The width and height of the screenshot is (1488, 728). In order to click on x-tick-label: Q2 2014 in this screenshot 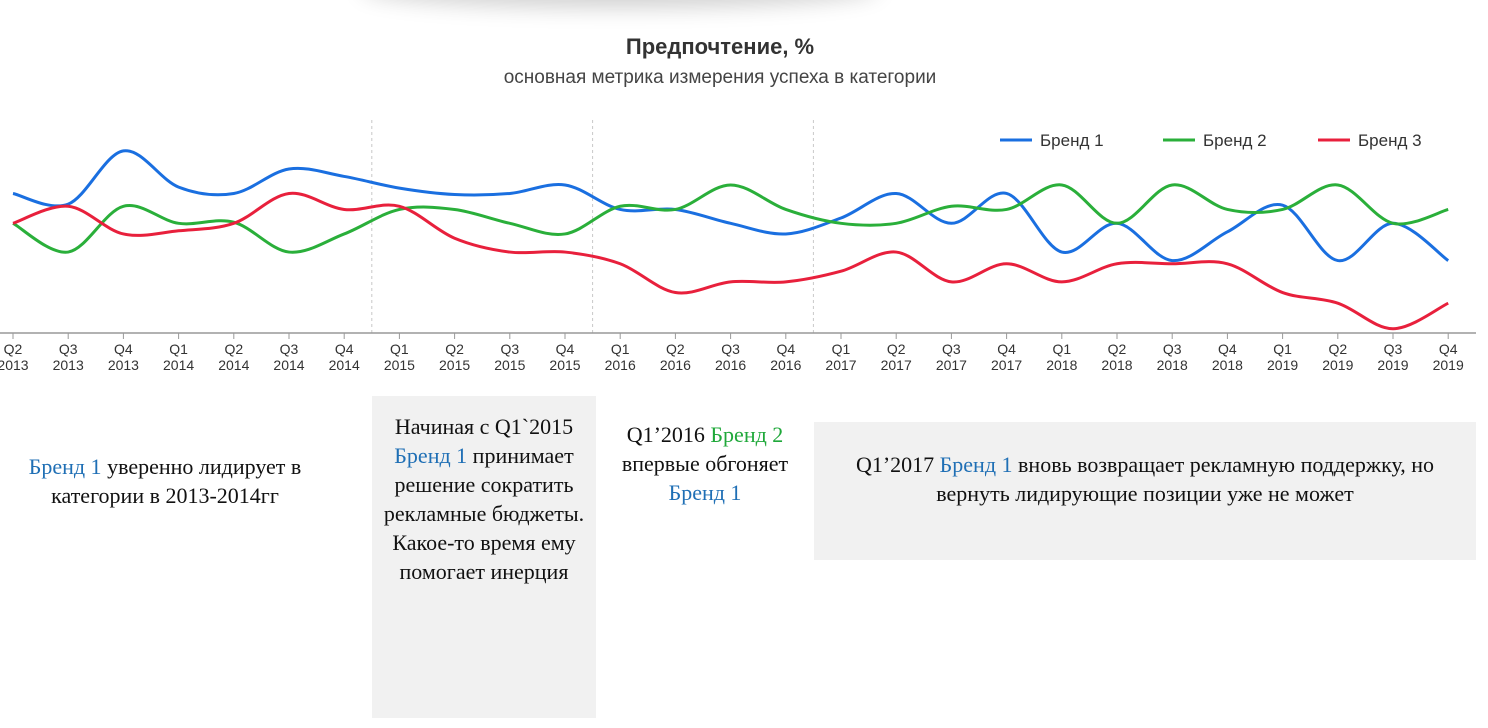, I will do `click(233, 357)`.